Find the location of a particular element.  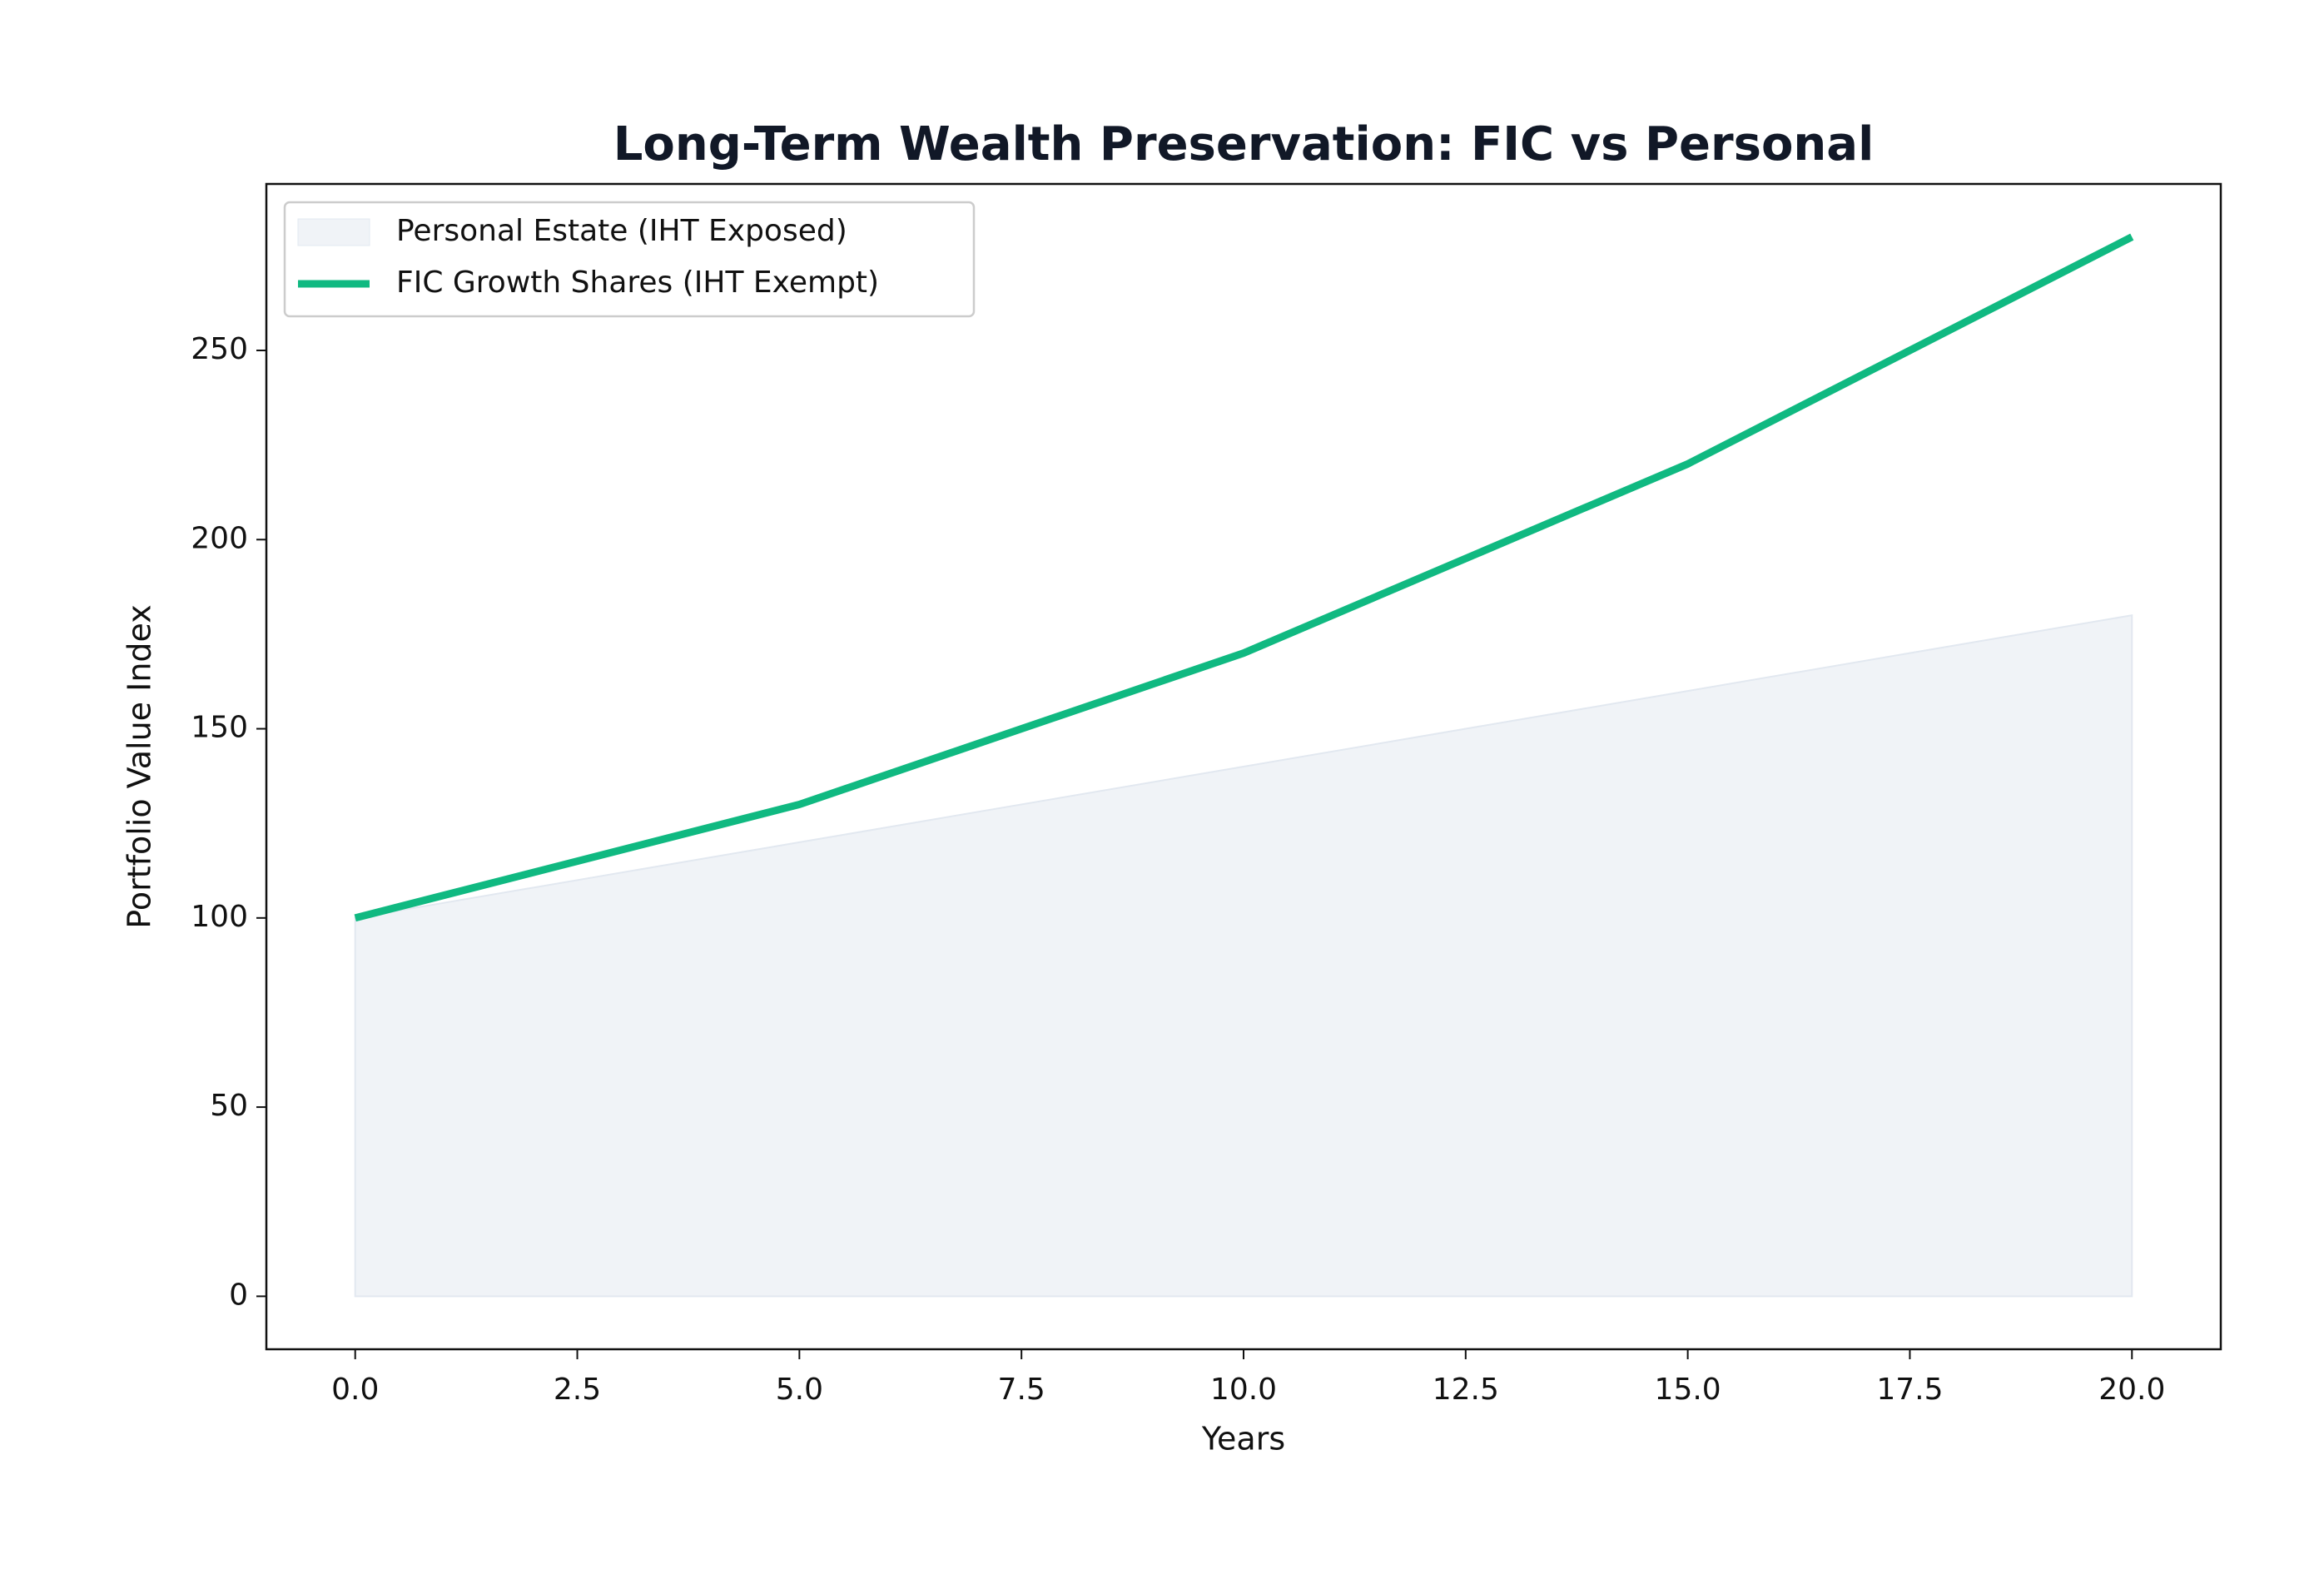

y-tick-label: 250 is located at coordinates (219, 349).